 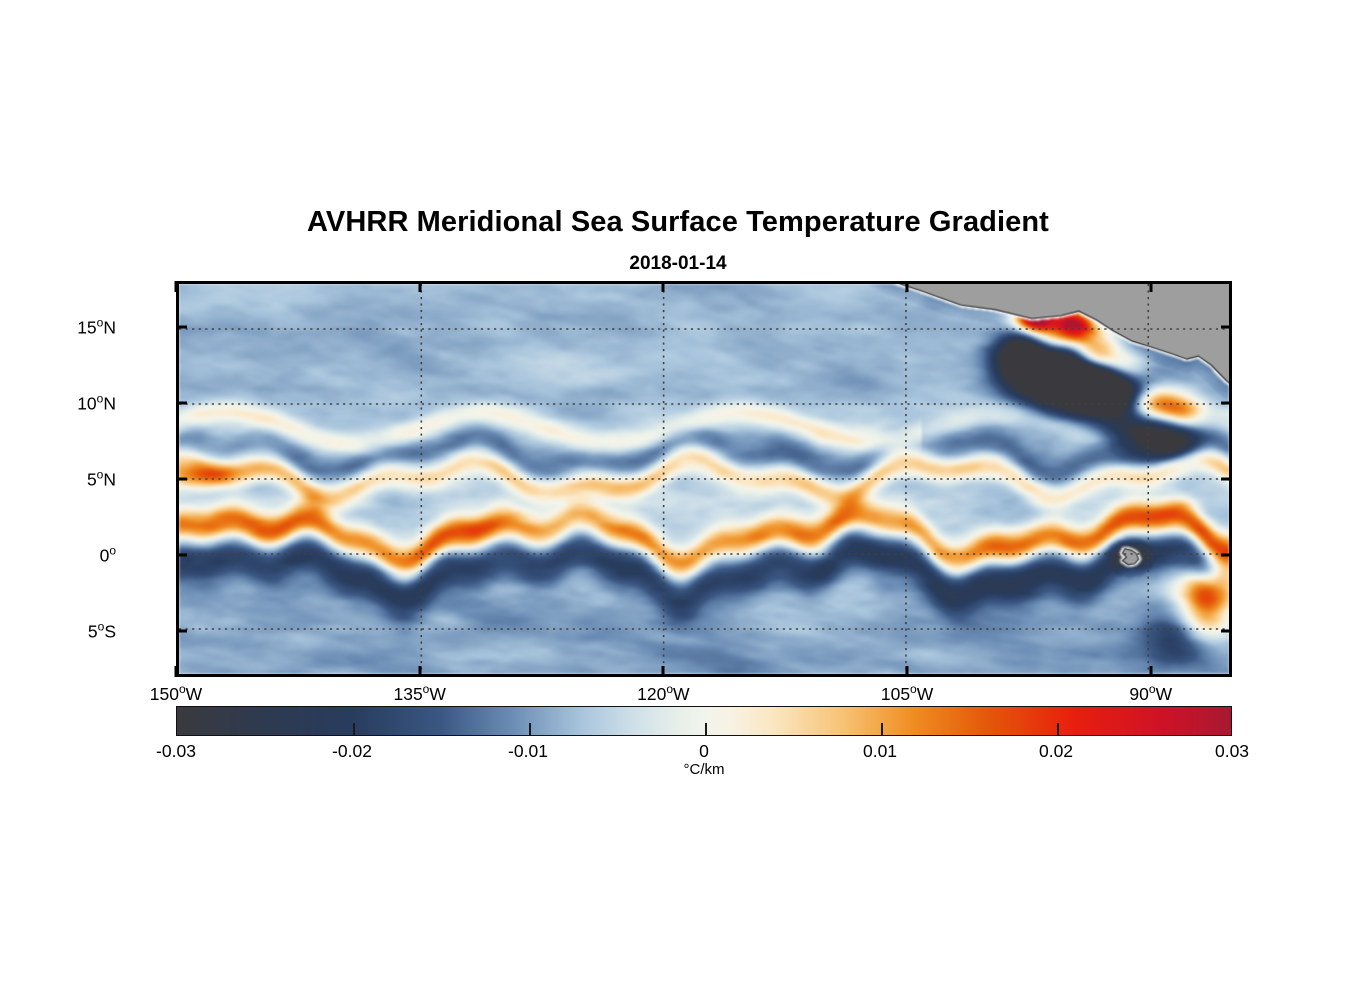 I want to click on colorbar-tick-label: 0, so click(x=704, y=751).